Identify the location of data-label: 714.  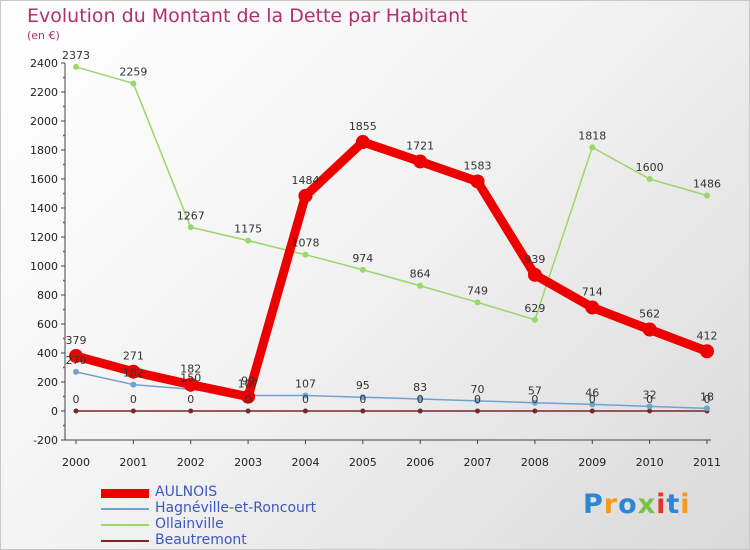
(592, 291).